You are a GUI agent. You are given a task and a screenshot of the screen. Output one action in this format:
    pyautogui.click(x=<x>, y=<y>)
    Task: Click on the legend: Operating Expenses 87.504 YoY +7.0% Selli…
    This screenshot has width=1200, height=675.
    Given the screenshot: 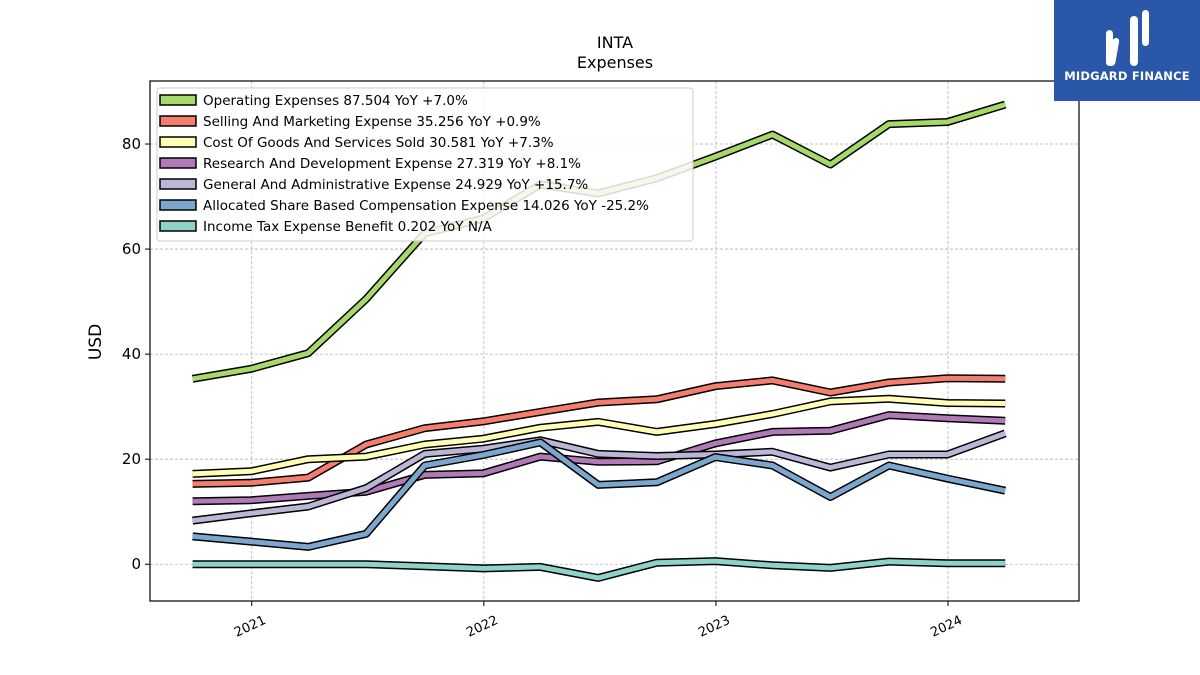 What is the action you would take?
    pyautogui.click(x=425, y=164)
    